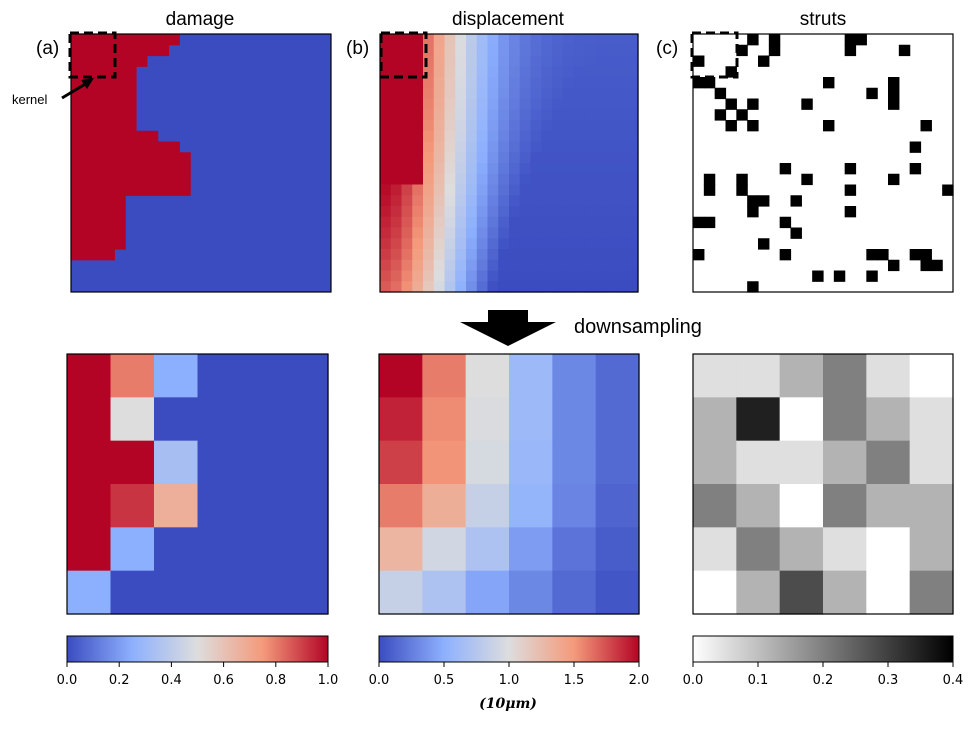 This screenshot has height=742, width=972. What do you see at coordinates (379, 680) in the screenshot?
I see `colorbar-tick-label: 0.0` at bounding box center [379, 680].